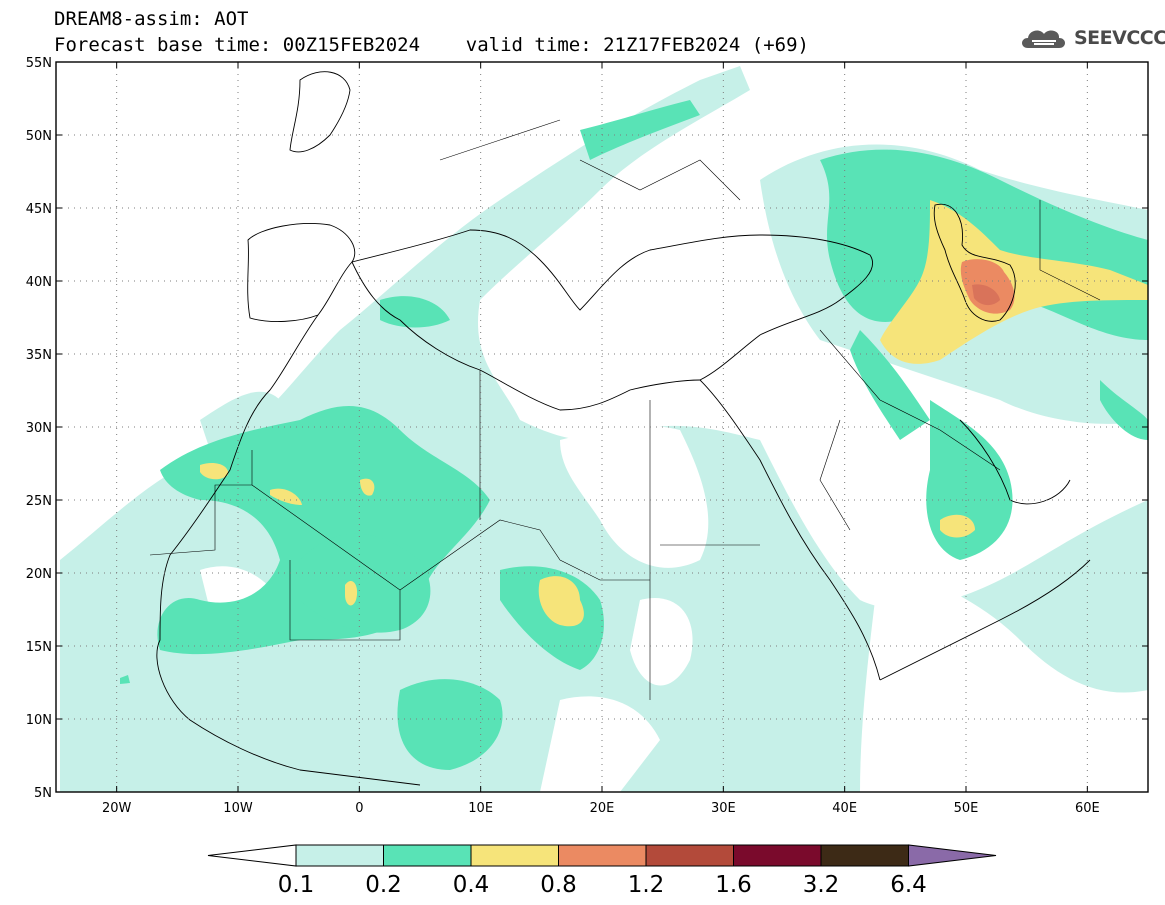 Image resolution: width=1165 pixels, height=905 pixels. I want to click on lat-label: 45N, so click(39, 209).